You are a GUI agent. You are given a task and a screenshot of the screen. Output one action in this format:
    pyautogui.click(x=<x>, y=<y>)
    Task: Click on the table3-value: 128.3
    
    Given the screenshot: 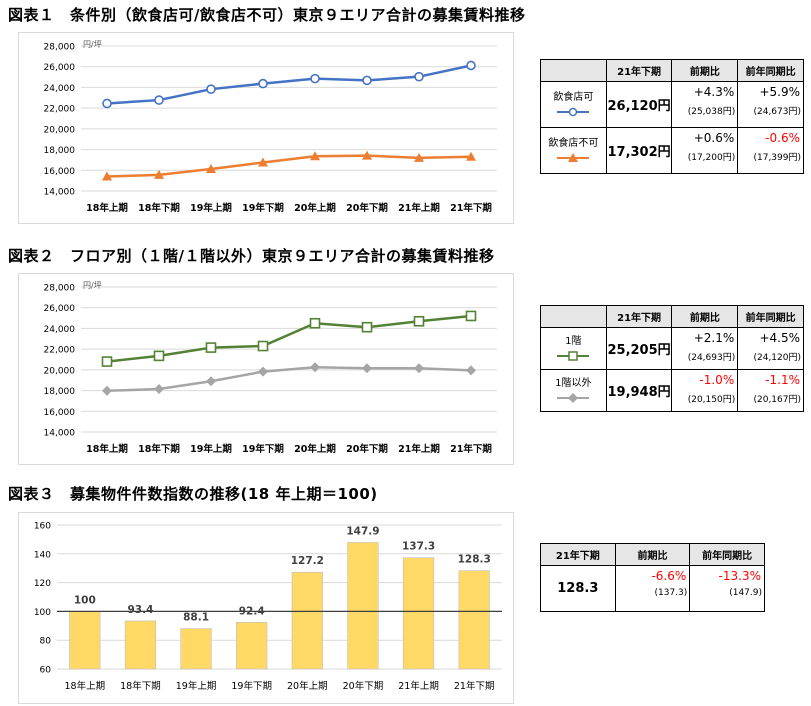 What is the action you would take?
    pyautogui.click(x=578, y=588)
    